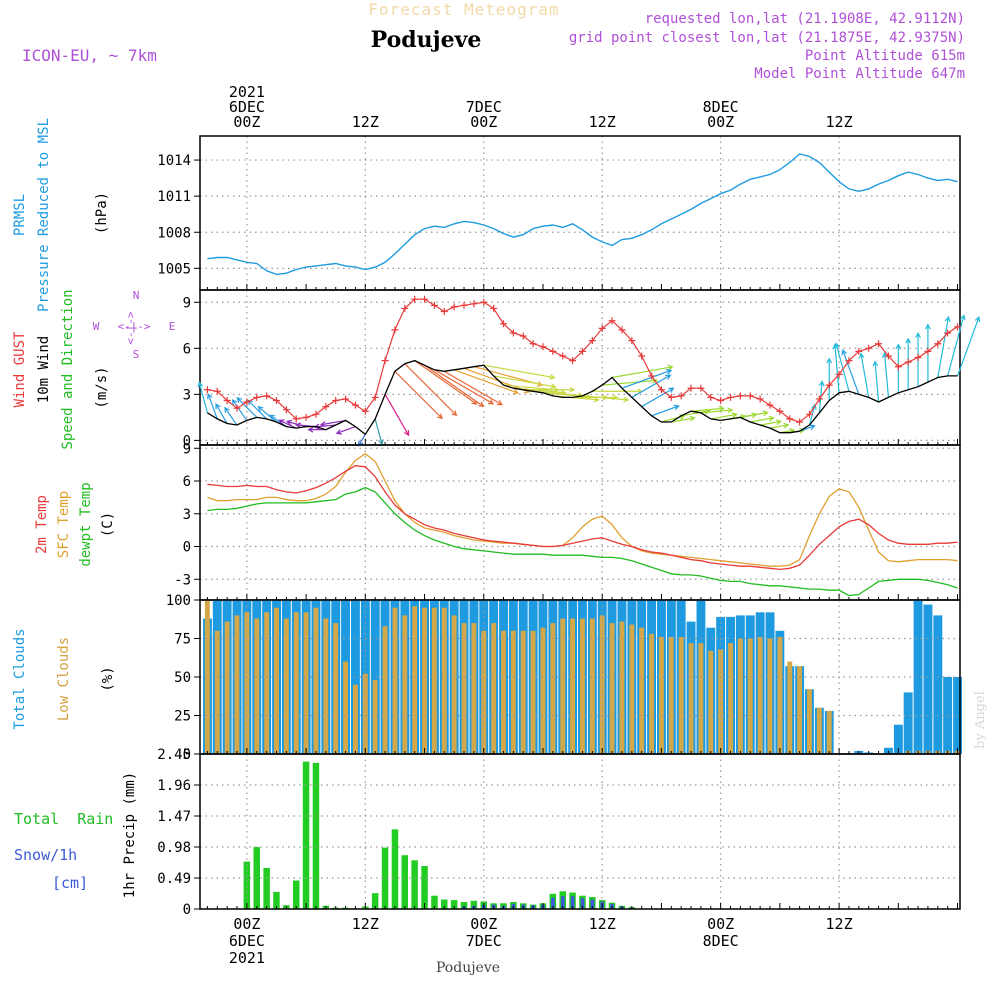  What do you see at coordinates (130, 835) in the screenshot?
I see `precip-y-label: 1hr Precip (mm)` at bounding box center [130, 835].